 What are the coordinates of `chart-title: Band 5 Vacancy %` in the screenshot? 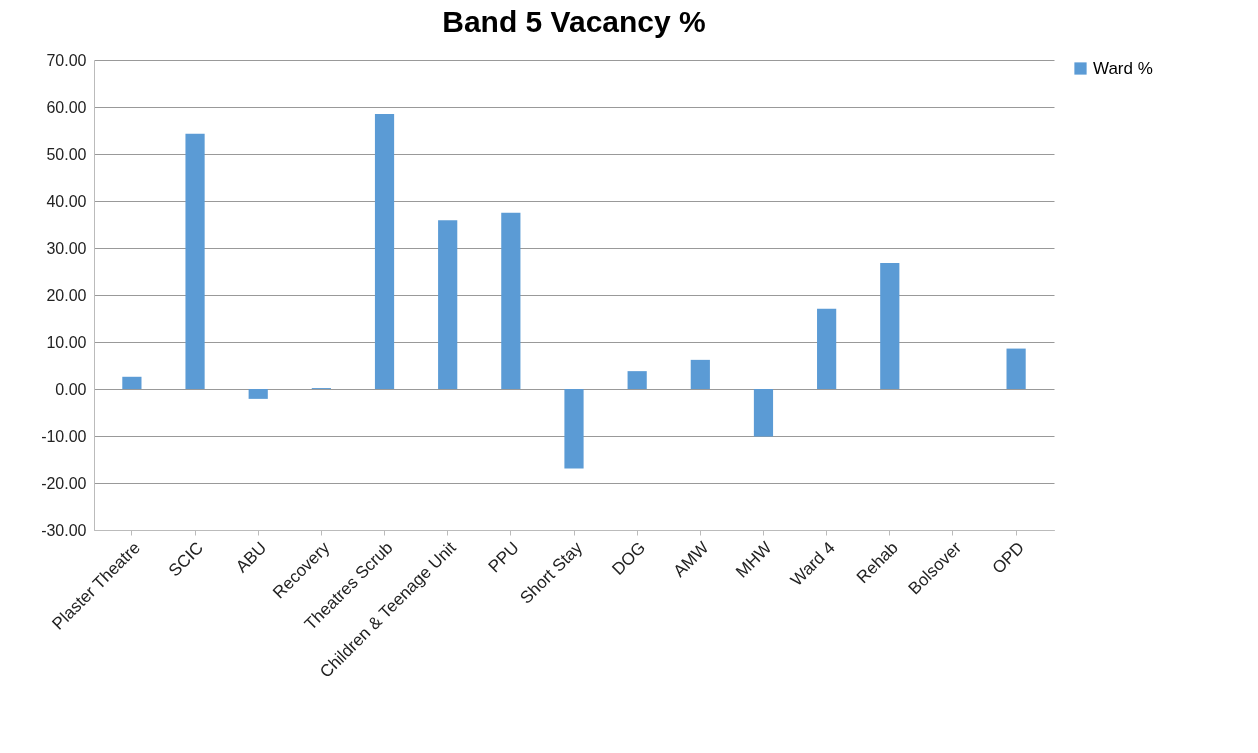 It's located at (574, 21).